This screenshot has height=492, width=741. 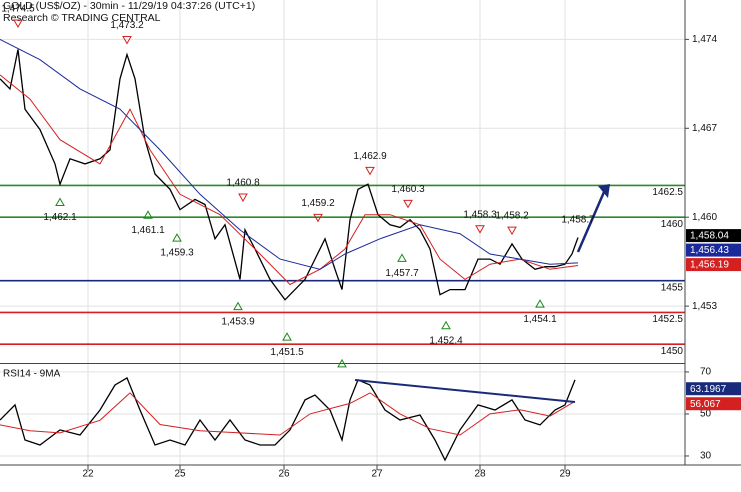 I want to click on x-tick-label: 25, so click(x=180, y=474).